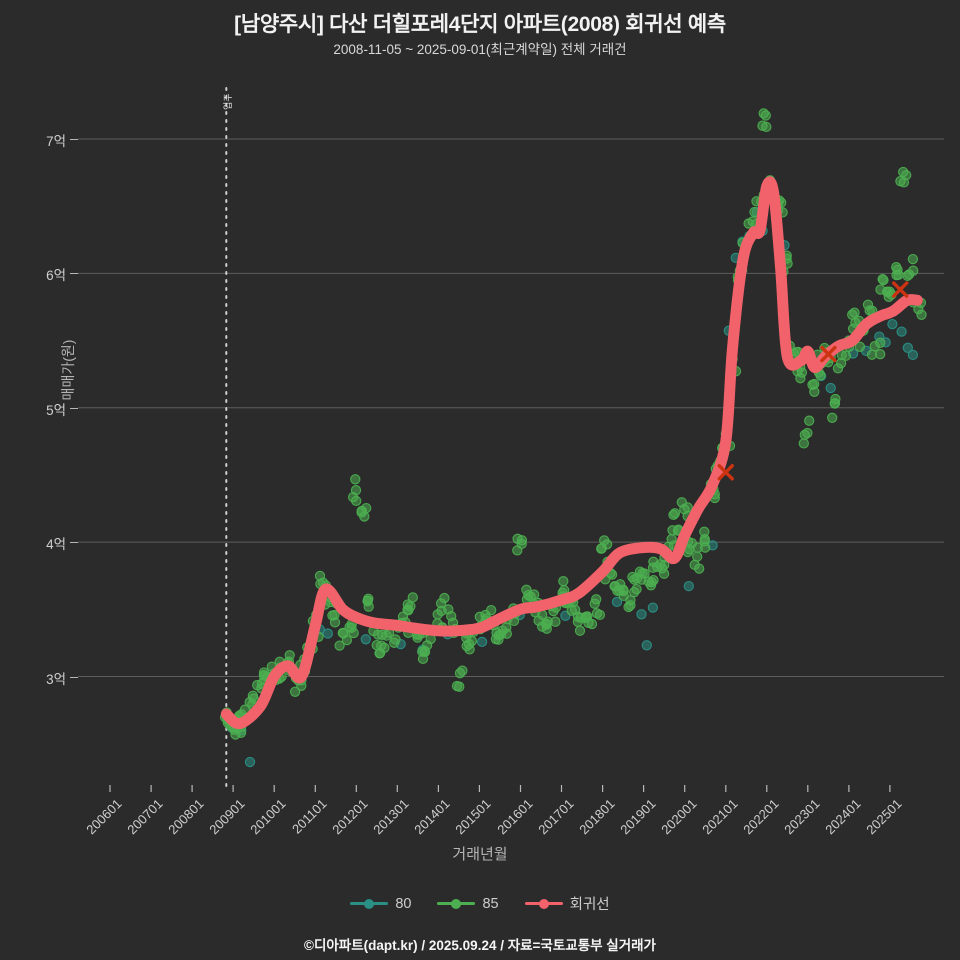 The width and height of the screenshot is (960, 960). I want to click on movein-annotation-label: 입주, so click(228, 101).